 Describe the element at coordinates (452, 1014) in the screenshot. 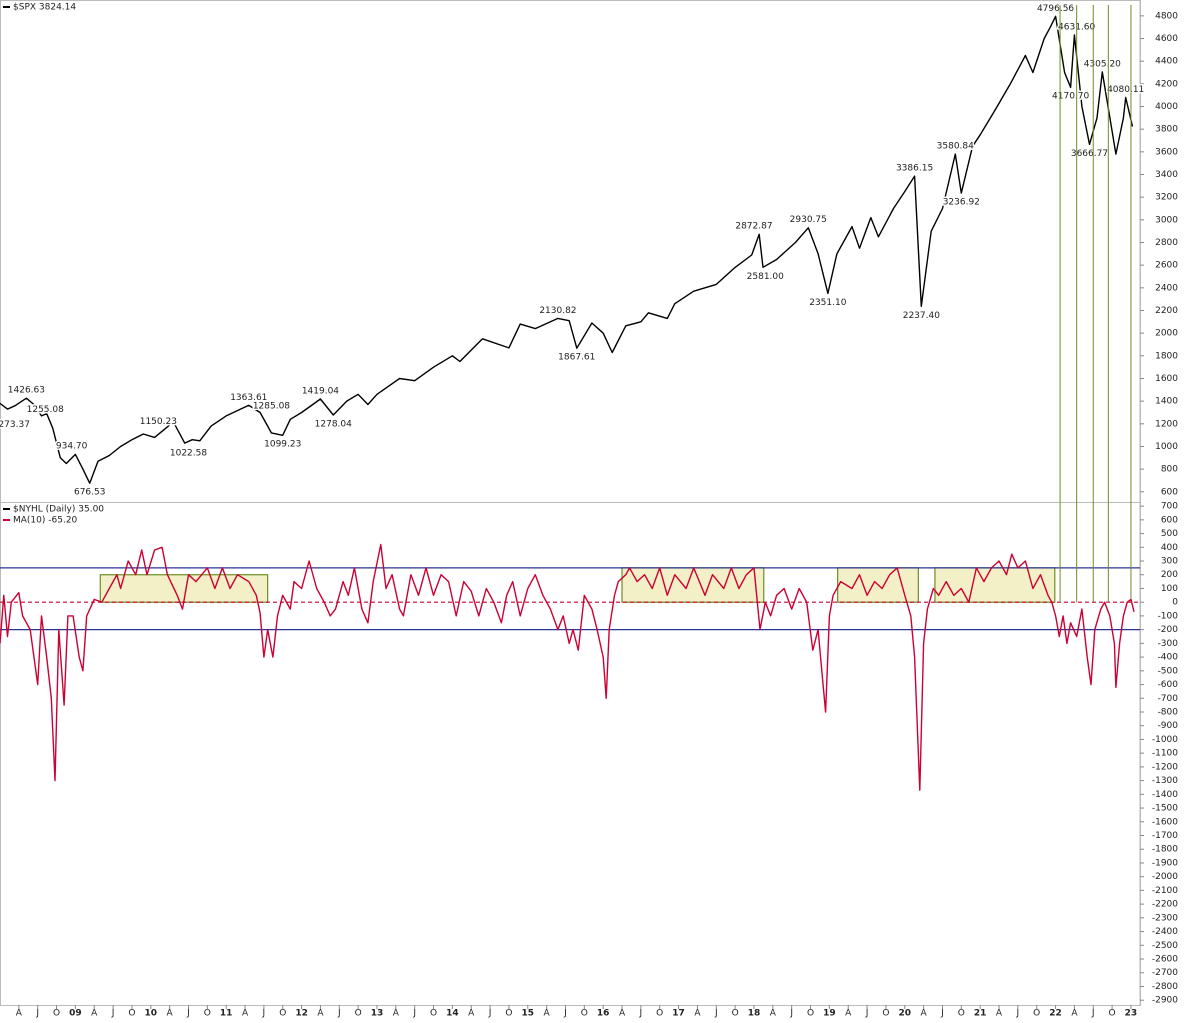

I see `x-tick-label: 14` at that location.